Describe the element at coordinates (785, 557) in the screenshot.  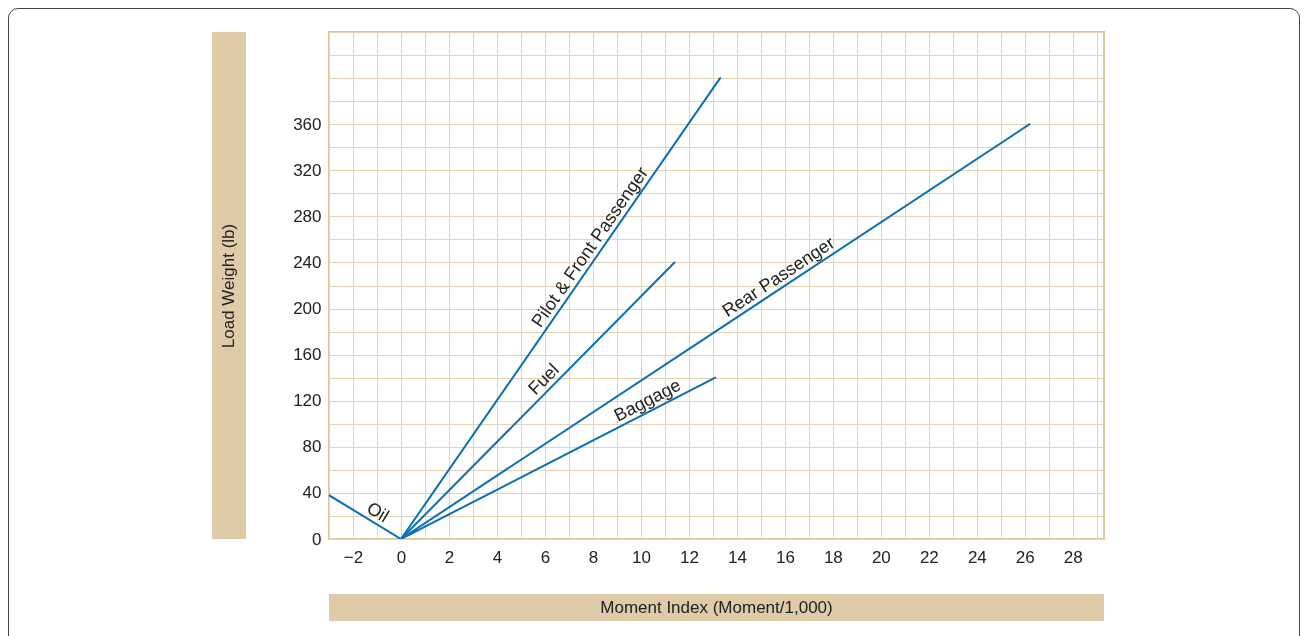
I see `x-tick-label: 16` at that location.